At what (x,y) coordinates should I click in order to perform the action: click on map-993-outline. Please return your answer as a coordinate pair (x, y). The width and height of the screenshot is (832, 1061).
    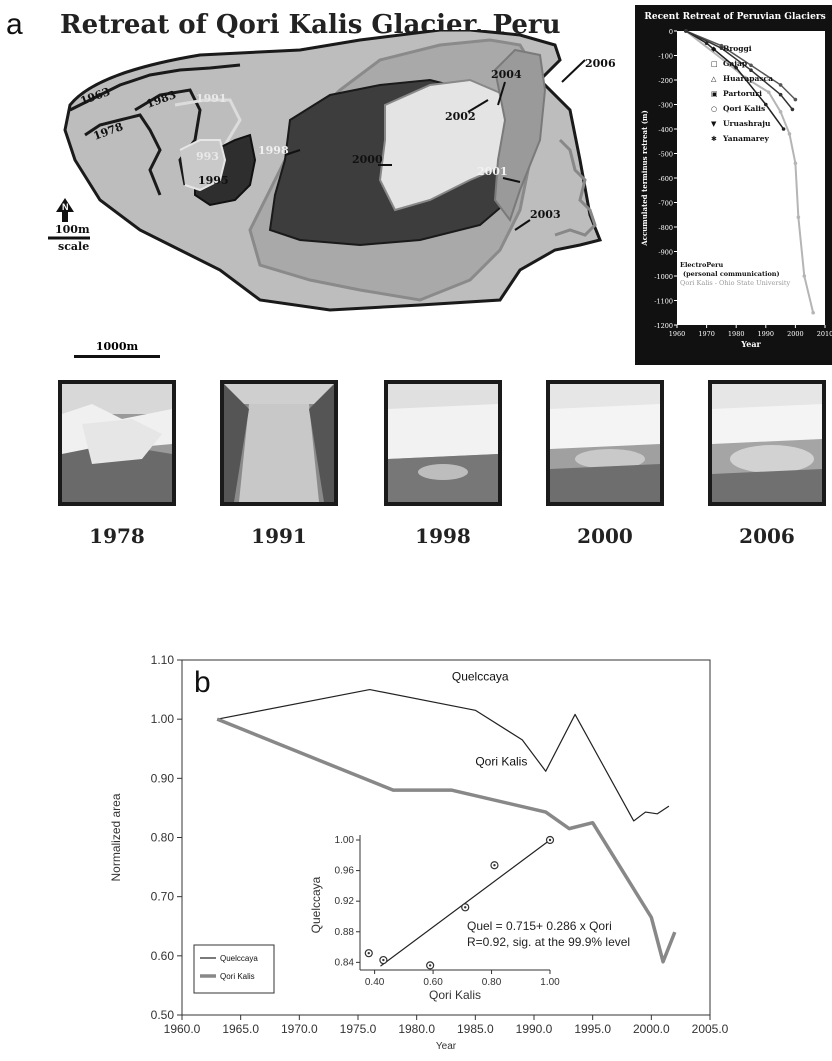
    Looking at the image, I should click on (203, 165).